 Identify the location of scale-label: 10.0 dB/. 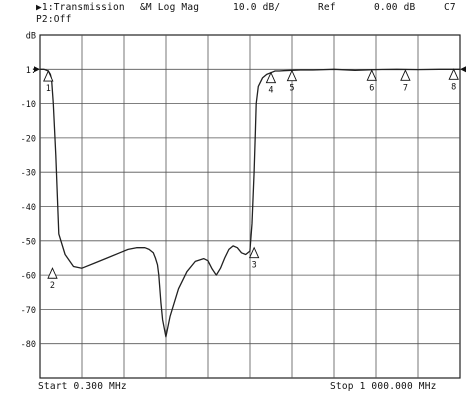
(257, 7).